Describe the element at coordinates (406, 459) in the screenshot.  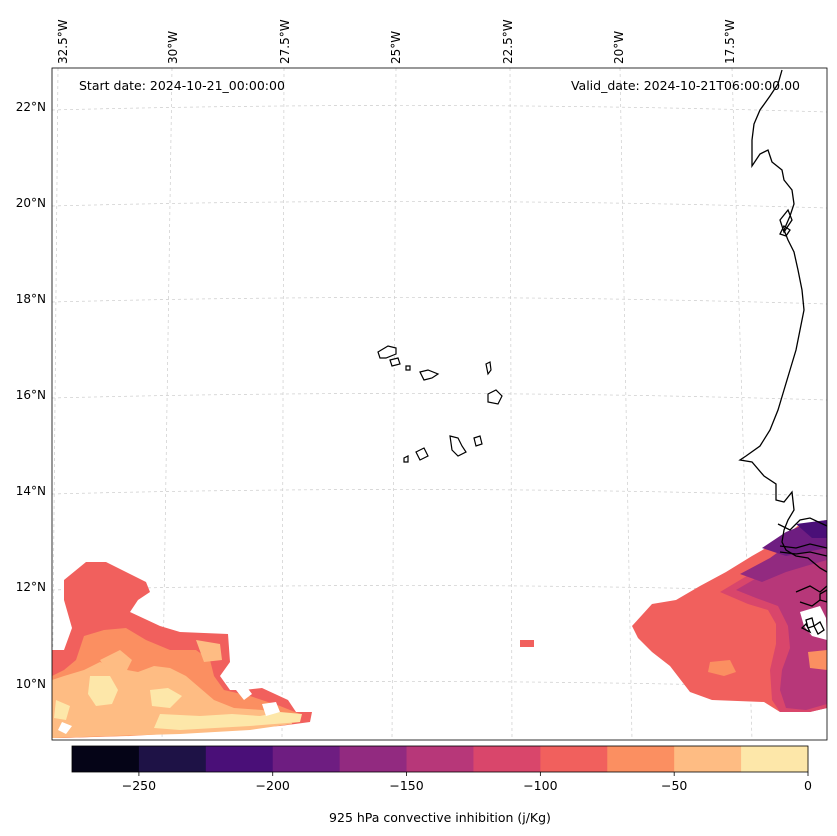
I see `brava-island` at that location.